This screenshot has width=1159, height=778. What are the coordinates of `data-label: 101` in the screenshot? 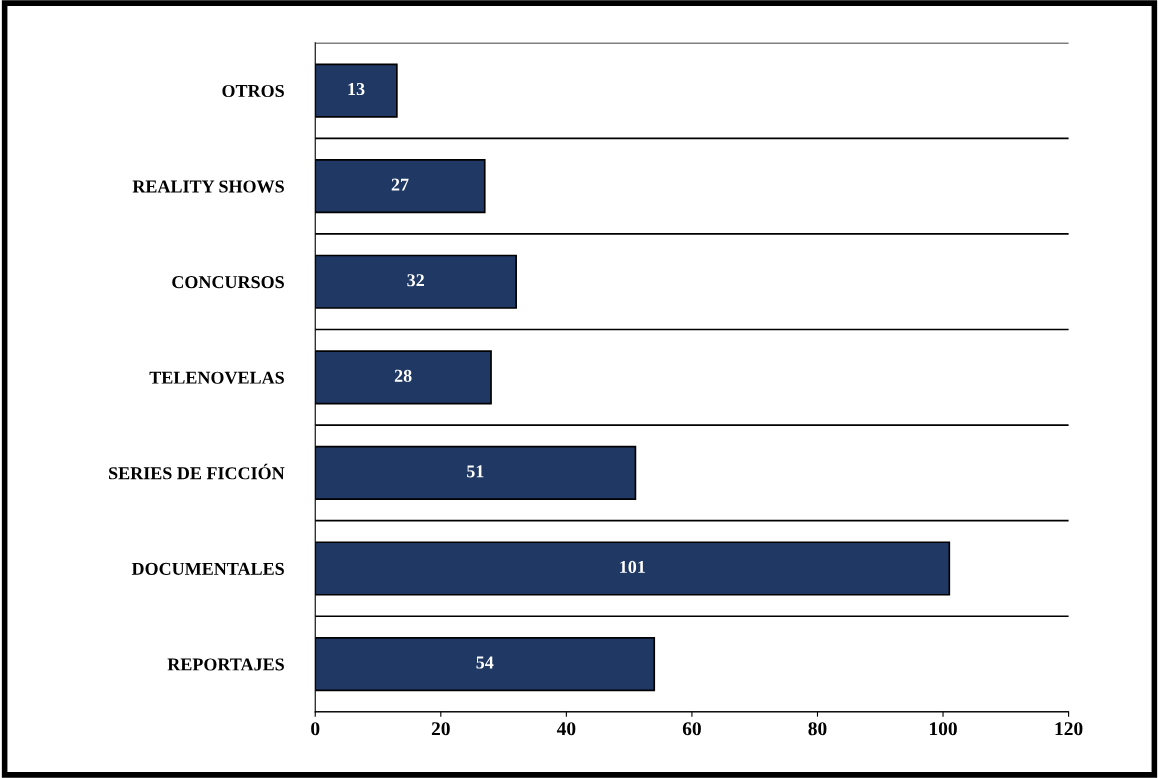 It's located at (632, 567).